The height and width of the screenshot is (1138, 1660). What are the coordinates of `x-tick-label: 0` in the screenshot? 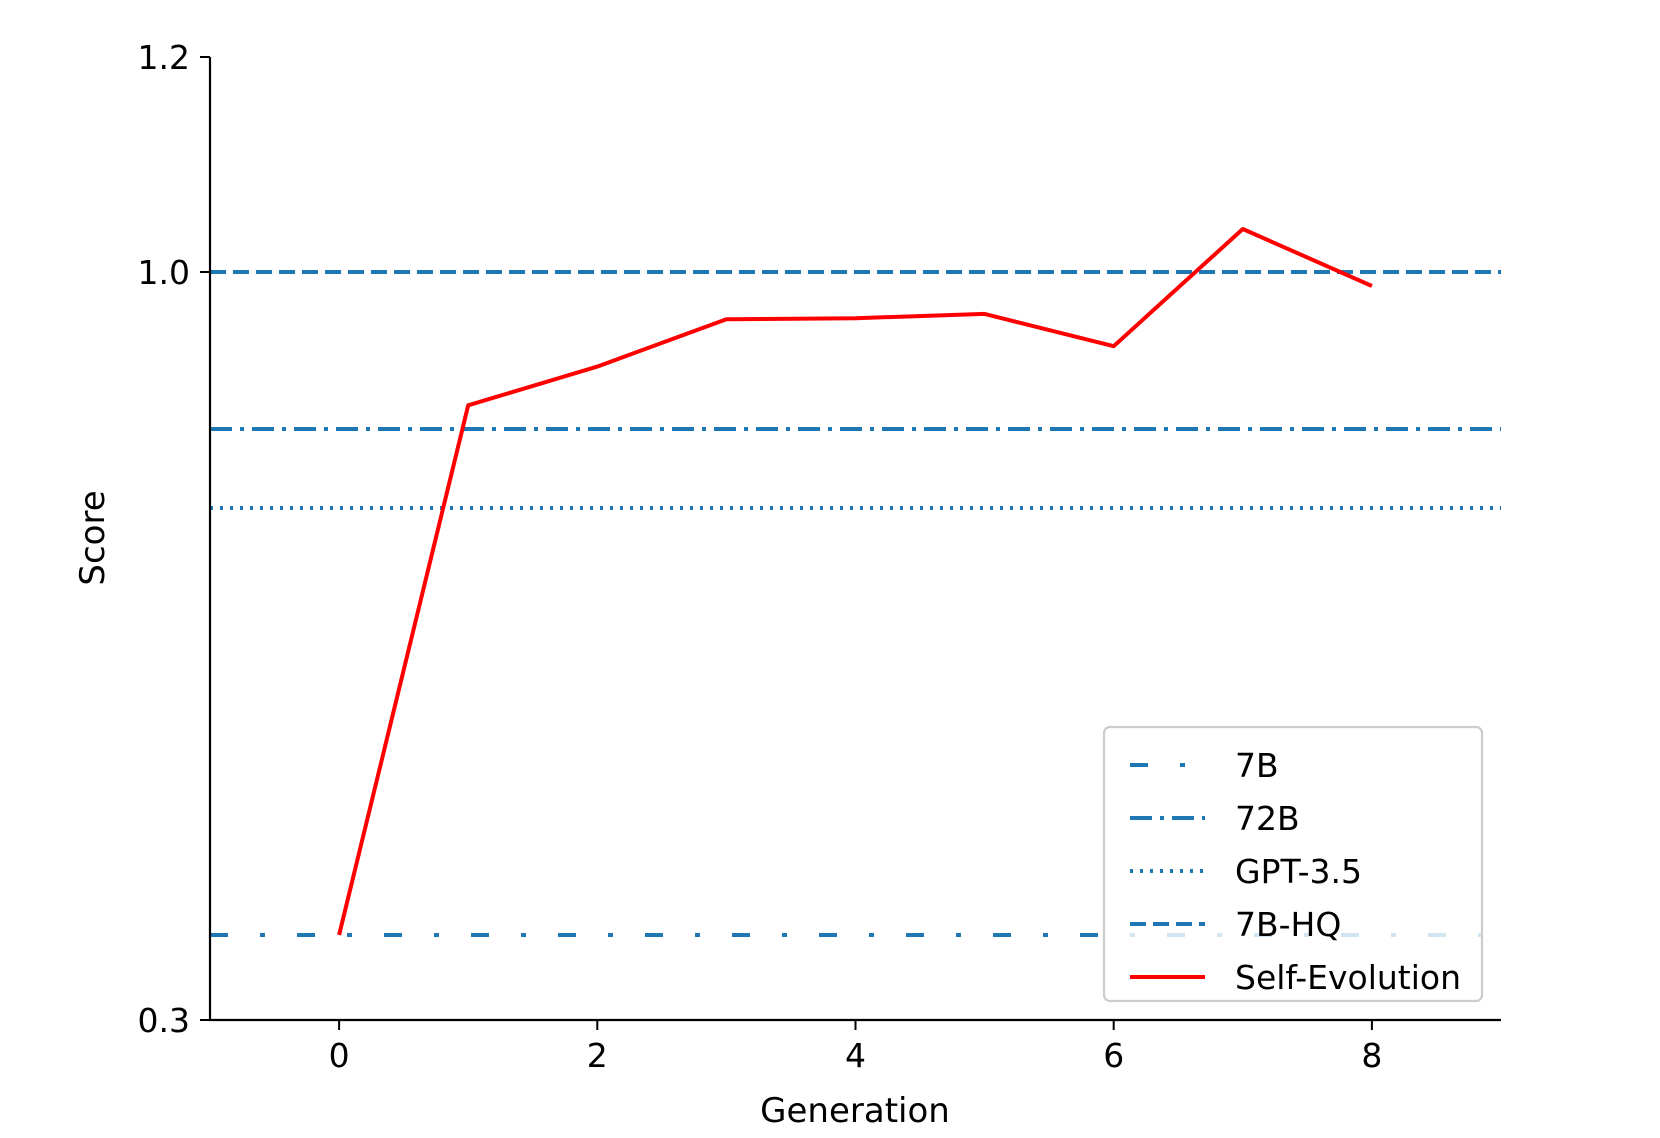 It's located at (339, 1055).